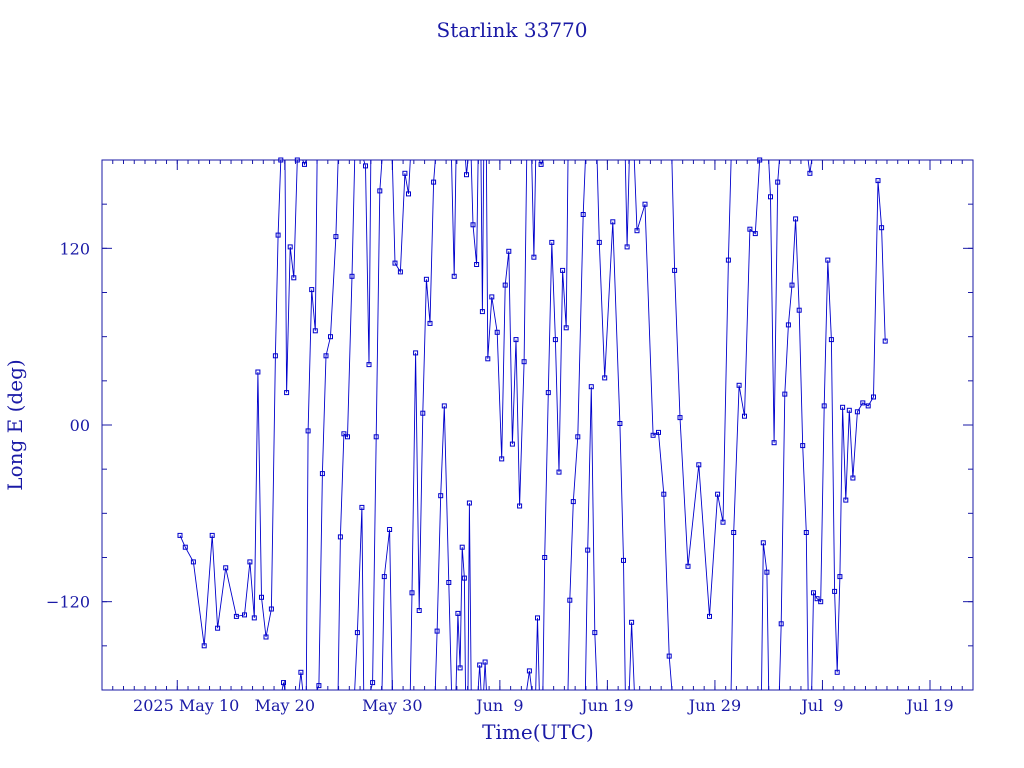 The width and height of the screenshot is (1024, 768). What do you see at coordinates (68, 425) in the screenshot?
I see `y-tick-labels: −120 00 120` at bounding box center [68, 425].